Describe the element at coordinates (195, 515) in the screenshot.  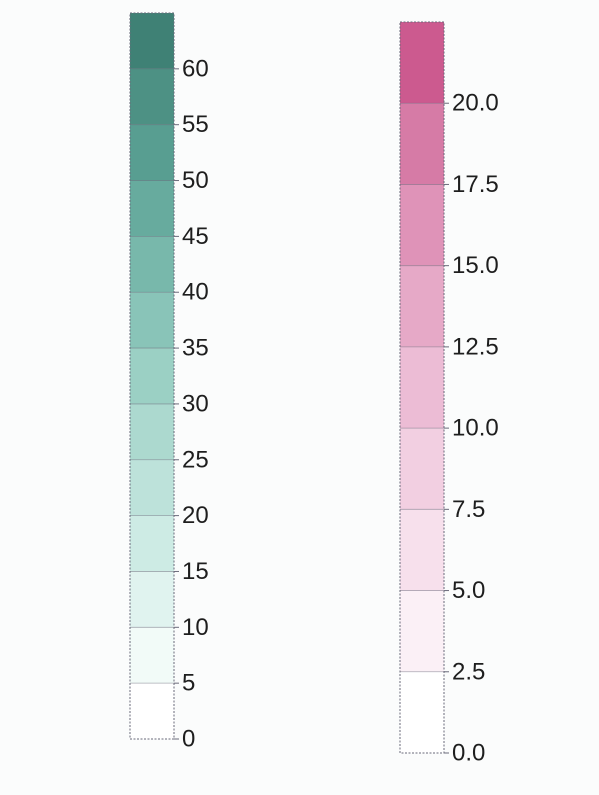
I see `green-tick-label: 20` at that location.